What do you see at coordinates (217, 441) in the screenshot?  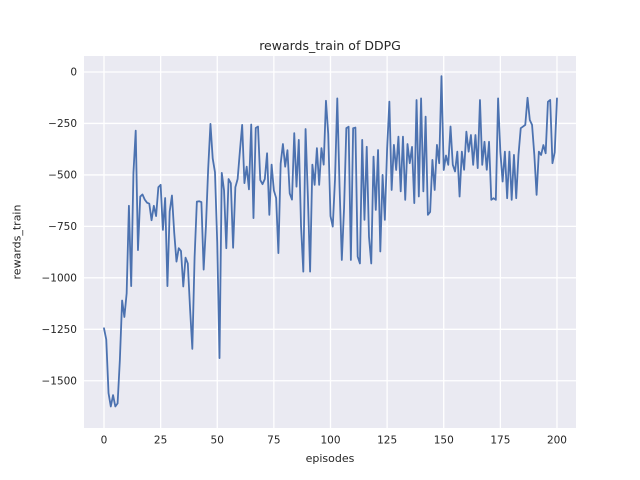 I see `x-tick-label: 50` at bounding box center [217, 441].